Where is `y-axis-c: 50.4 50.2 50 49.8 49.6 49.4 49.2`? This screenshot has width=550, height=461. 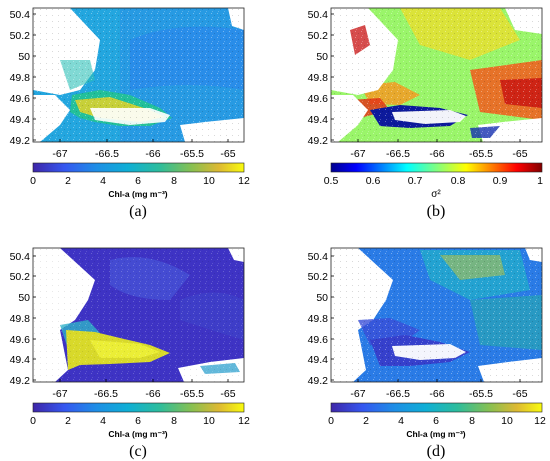
y-axis-c: 50.4 50.2 50 49.8 49.6 49.4 49.2 is located at coordinates (23, 319).